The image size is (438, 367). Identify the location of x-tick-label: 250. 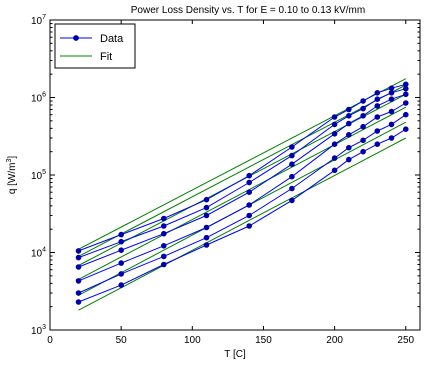
(405, 340).